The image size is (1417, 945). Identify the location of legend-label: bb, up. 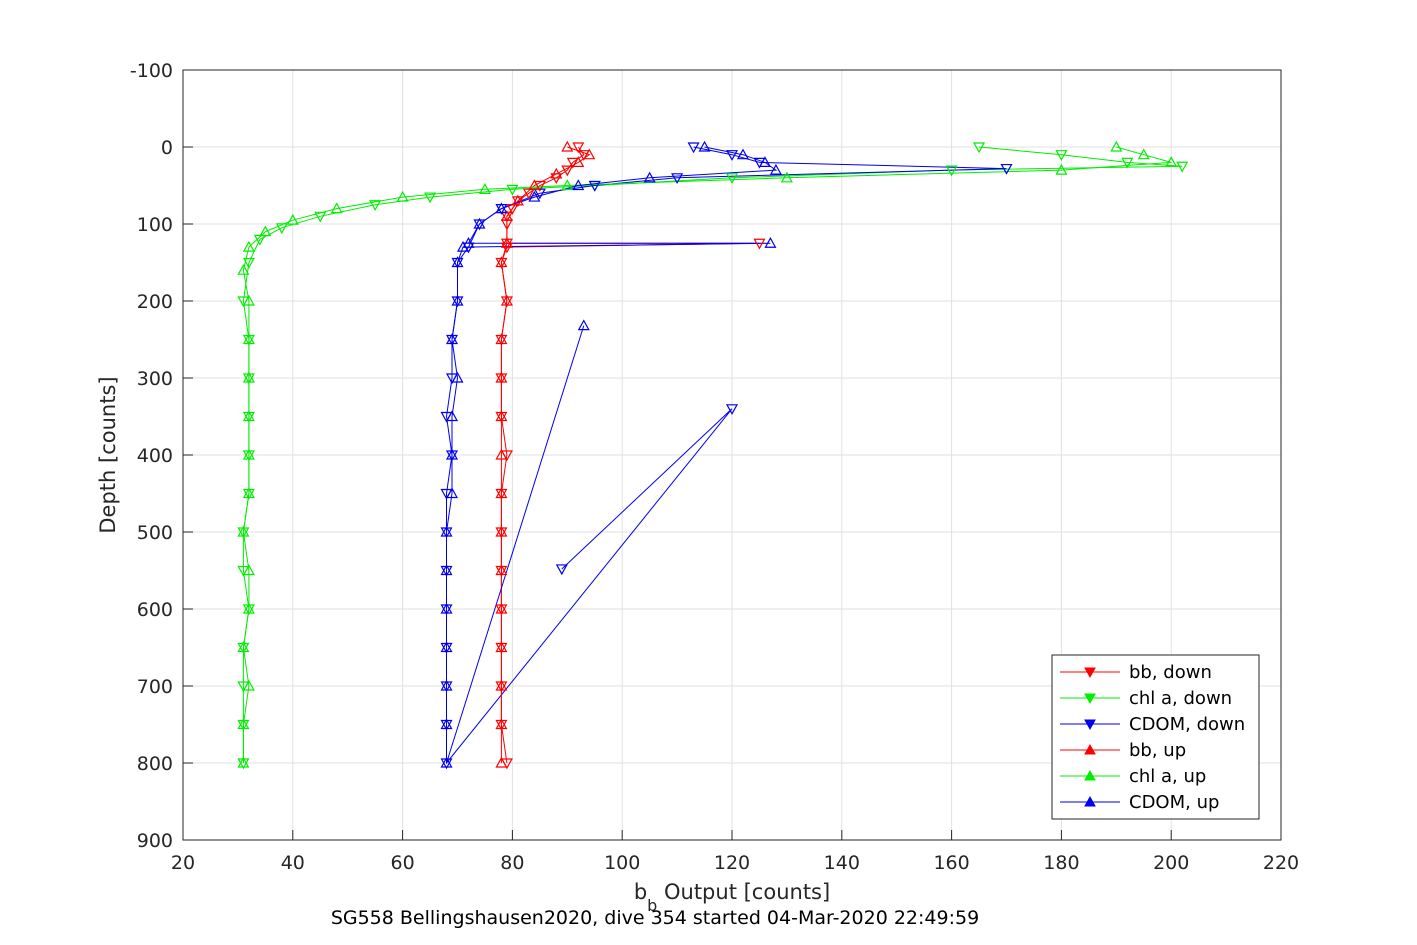
(1157, 750).